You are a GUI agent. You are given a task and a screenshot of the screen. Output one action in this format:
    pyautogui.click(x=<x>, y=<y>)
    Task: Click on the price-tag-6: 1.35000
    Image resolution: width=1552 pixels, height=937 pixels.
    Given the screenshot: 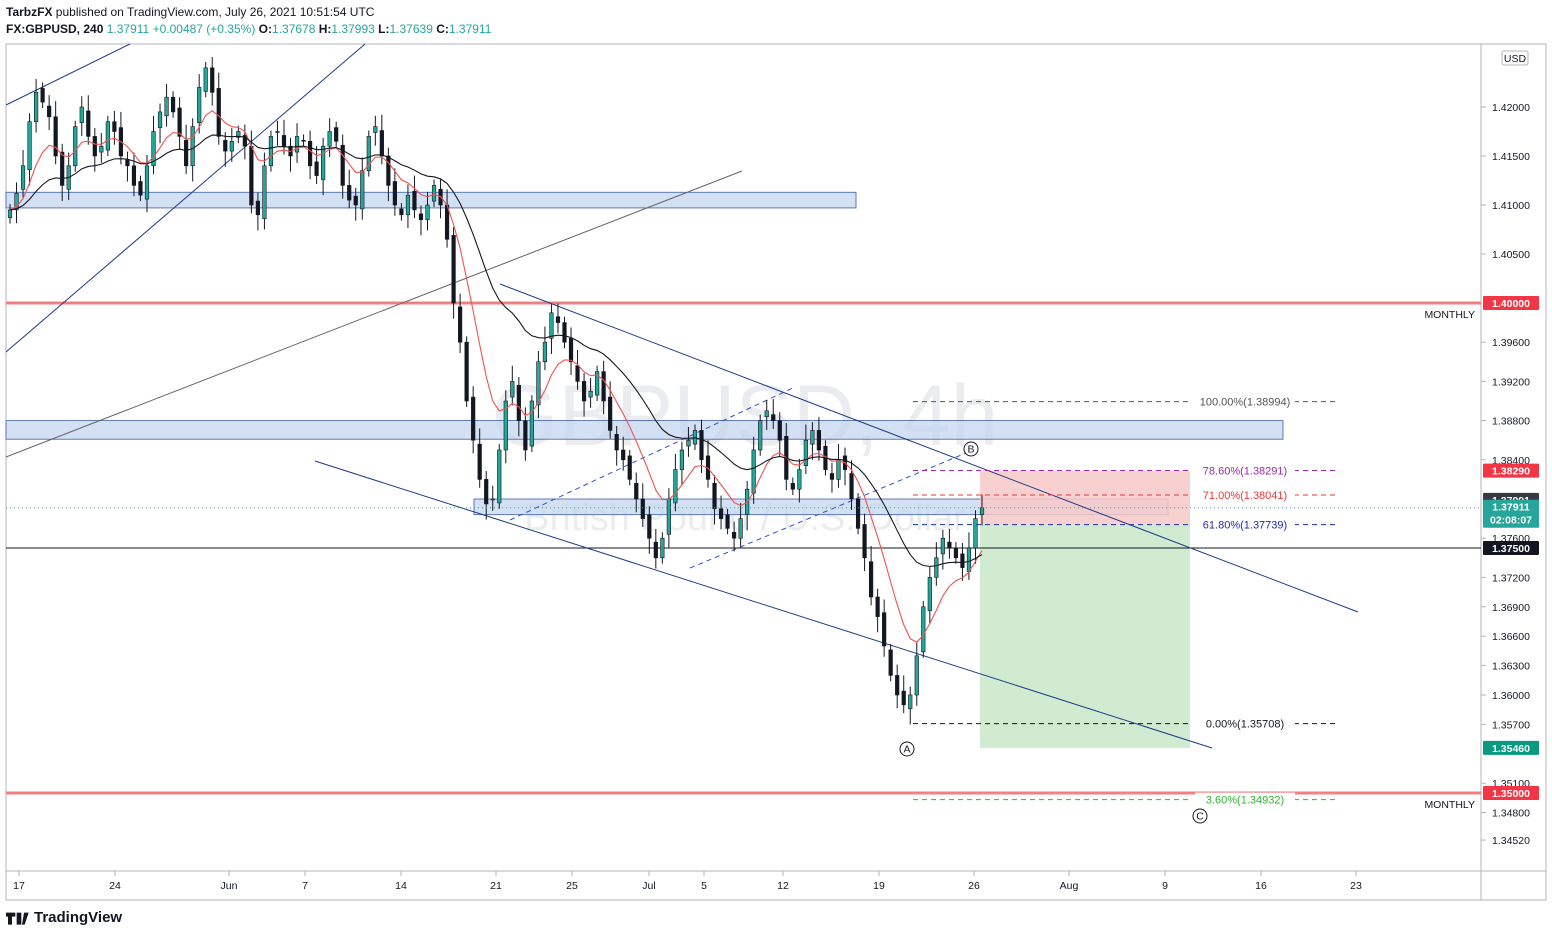 What is the action you would take?
    pyautogui.click(x=1511, y=794)
    